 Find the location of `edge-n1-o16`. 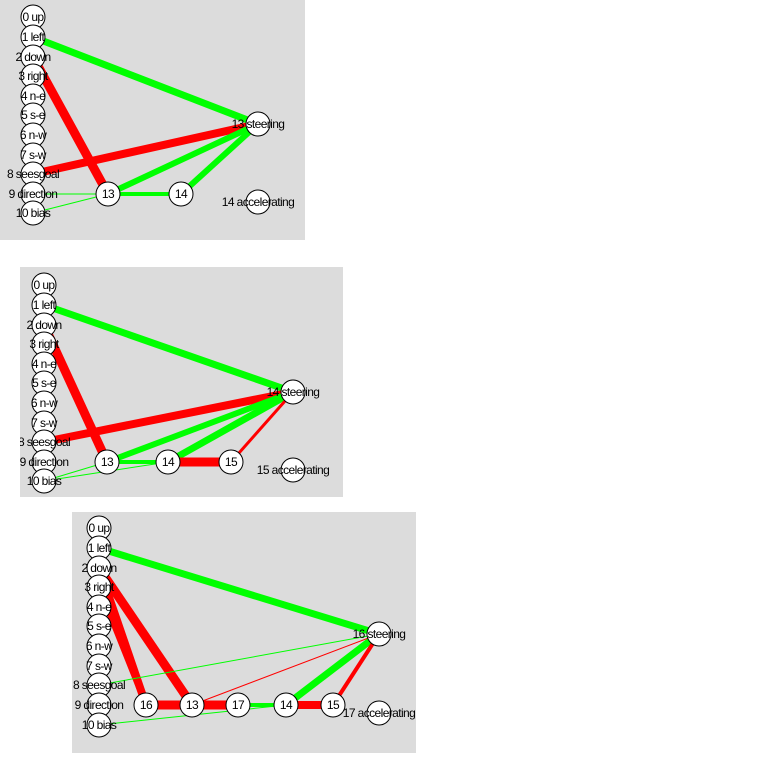

edge-n1-o16 is located at coordinates (239, 591).